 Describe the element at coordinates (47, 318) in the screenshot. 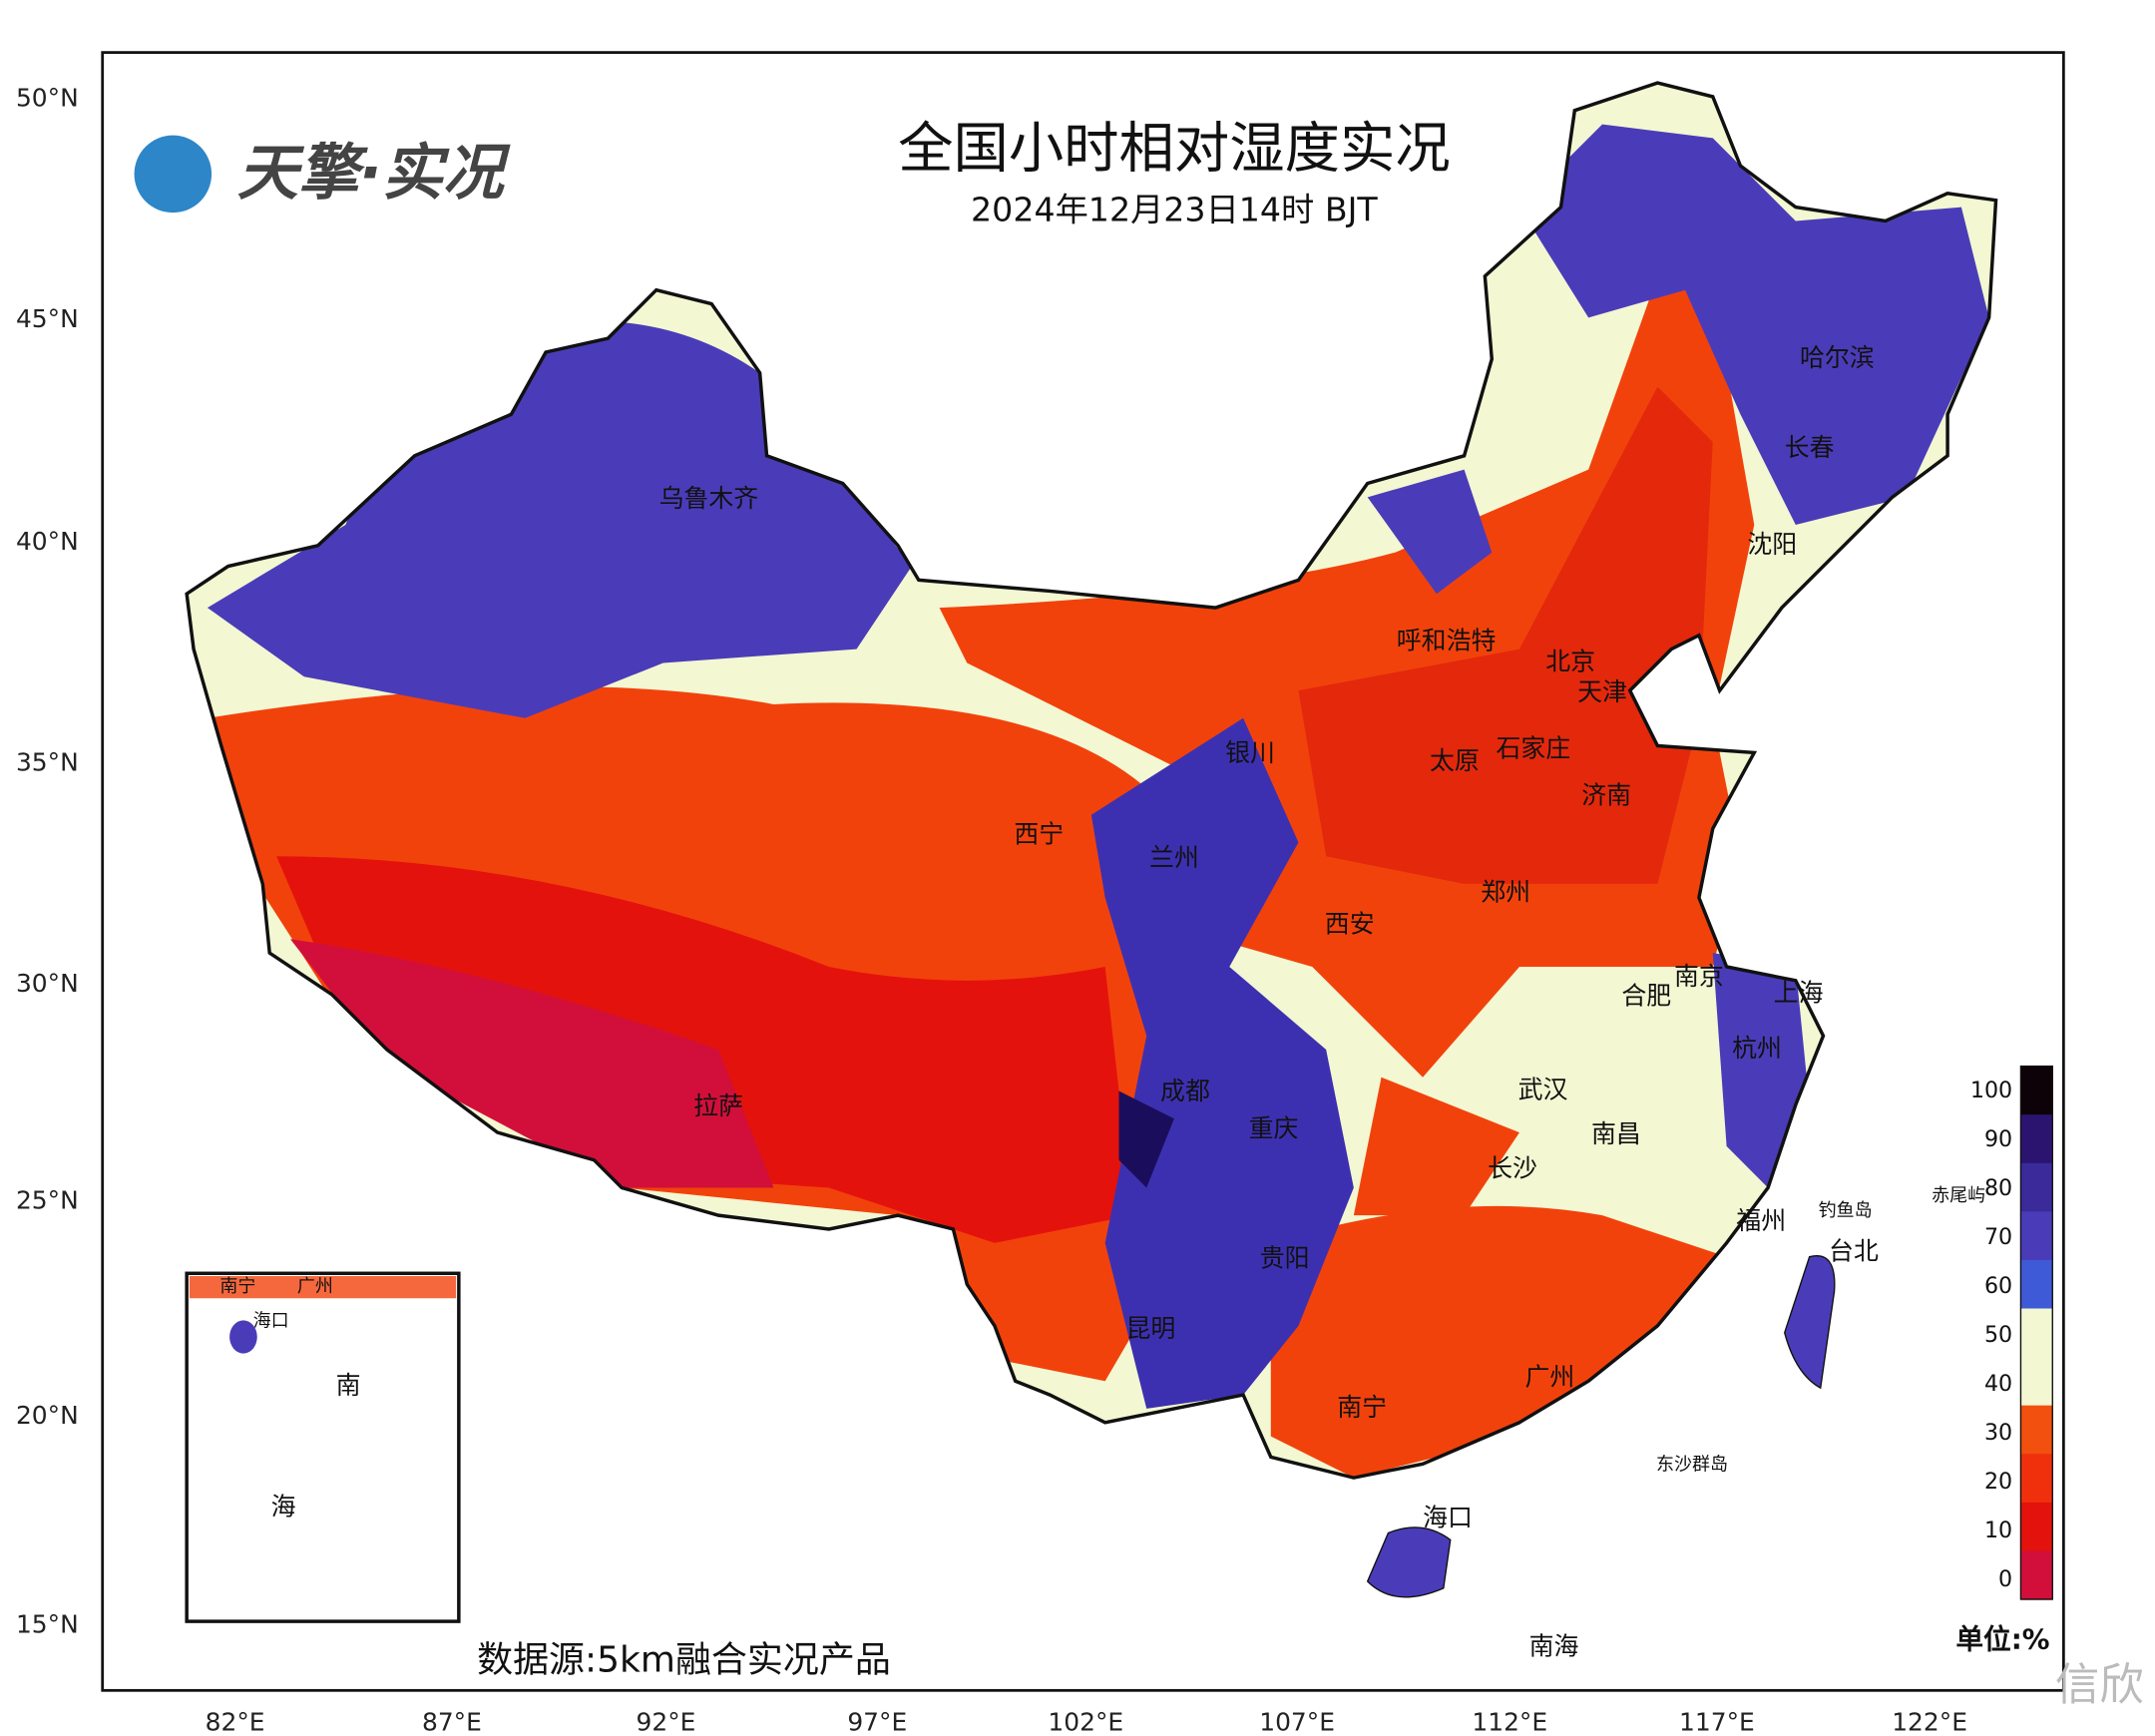

I see `latitude-label: 45°N` at that location.